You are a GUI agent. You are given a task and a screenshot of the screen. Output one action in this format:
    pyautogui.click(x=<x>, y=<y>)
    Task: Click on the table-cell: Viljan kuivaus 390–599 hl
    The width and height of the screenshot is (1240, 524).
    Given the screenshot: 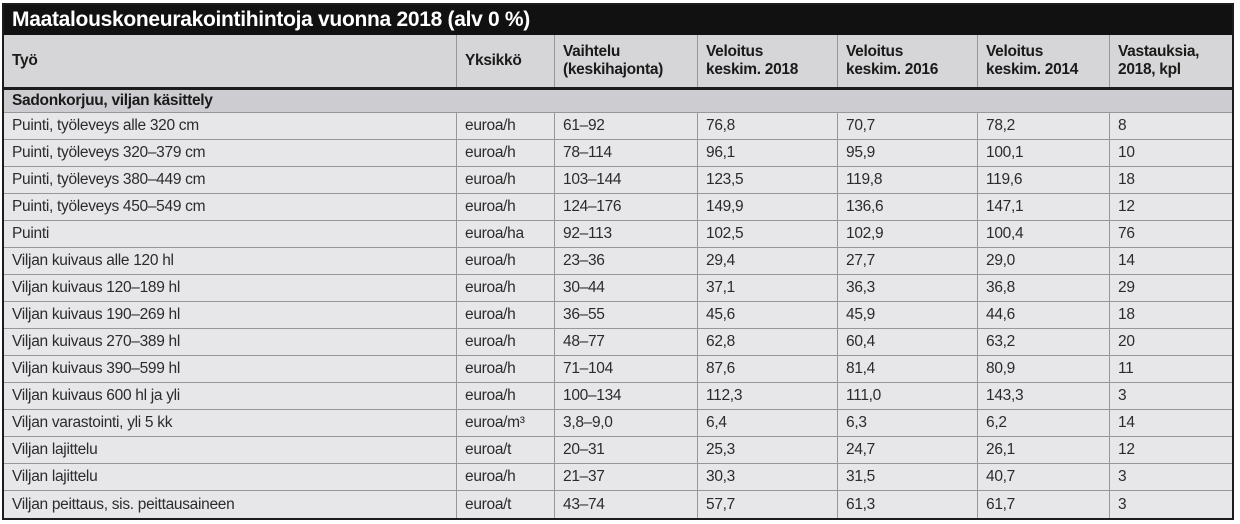 What is the action you would take?
    pyautogui.click(x=230, y=369)
    